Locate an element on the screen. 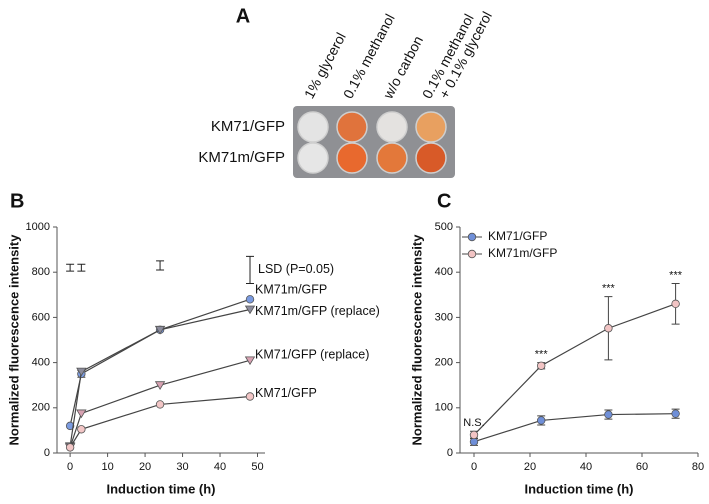 The height and width of the screenshot is (504, 709). x-tick-label: 60 is located at coordinates (642, 467).